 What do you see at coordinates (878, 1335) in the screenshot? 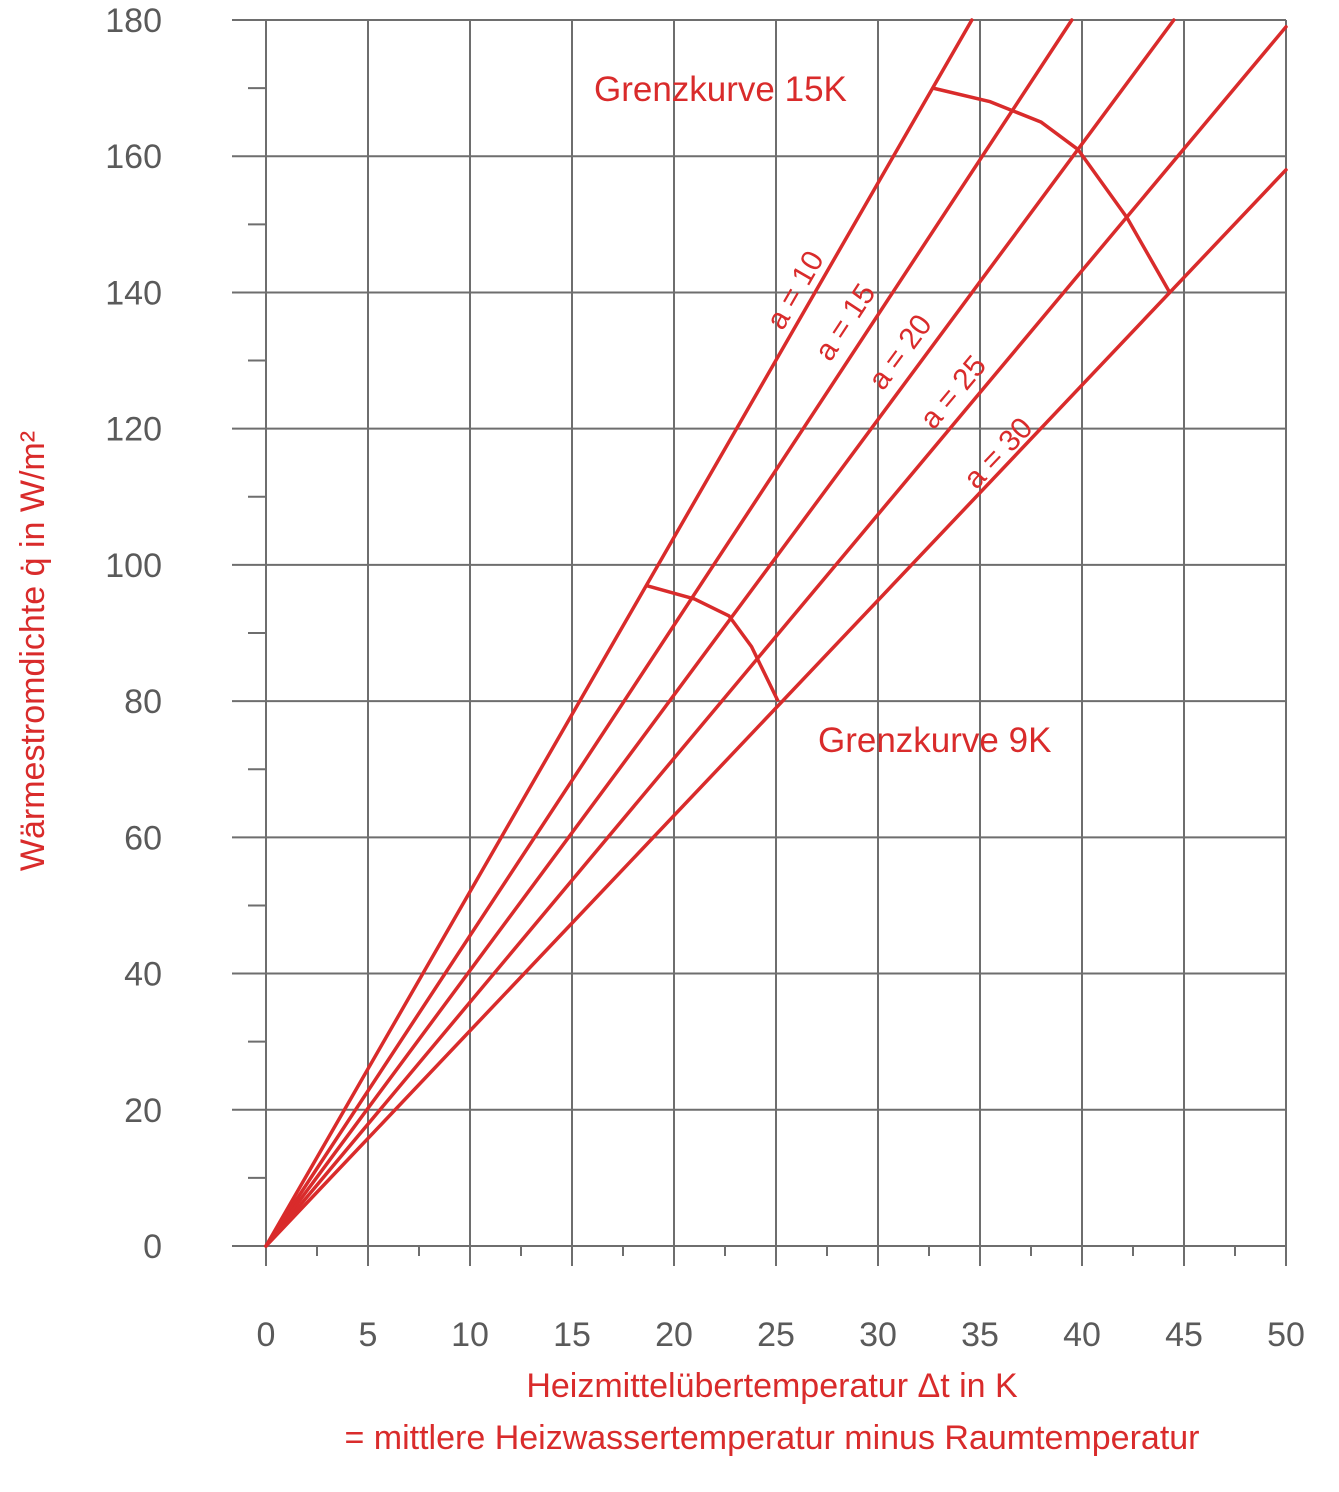
I see `x-tick-label: 30` at bounding box center [878, 1335].